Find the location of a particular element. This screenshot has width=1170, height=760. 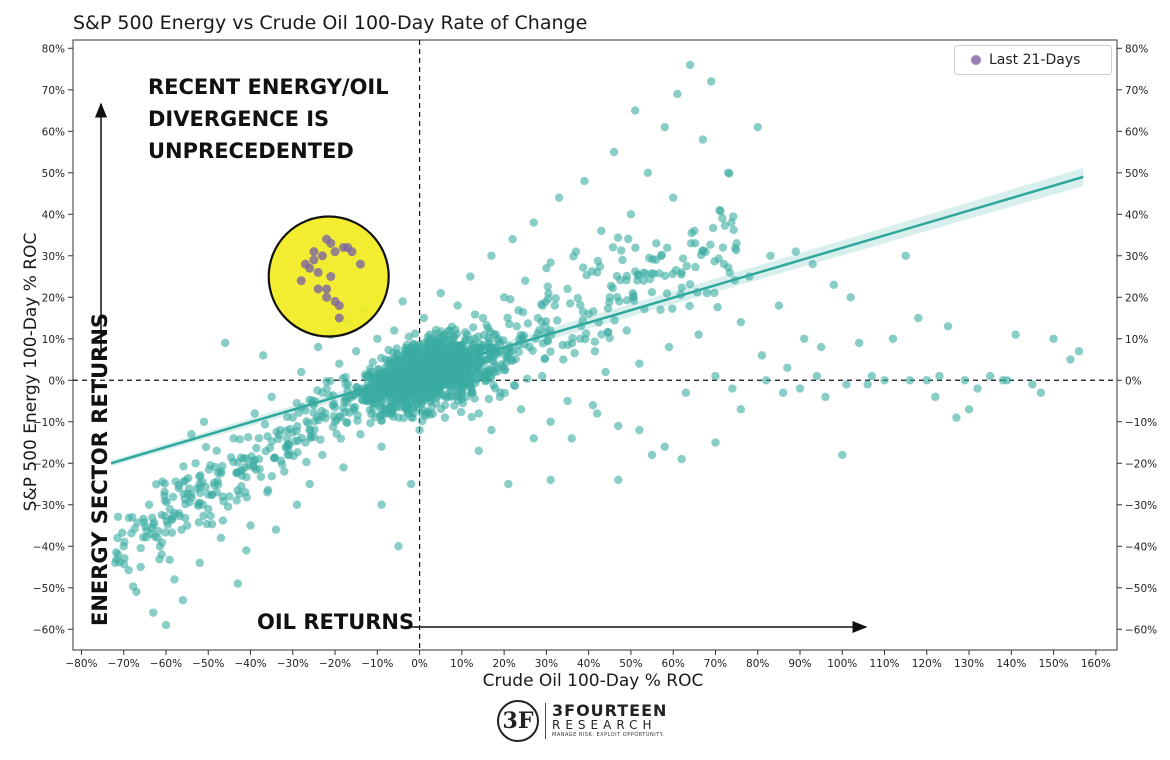

x-tick-label: −60% is located at coordinates (166, 664).